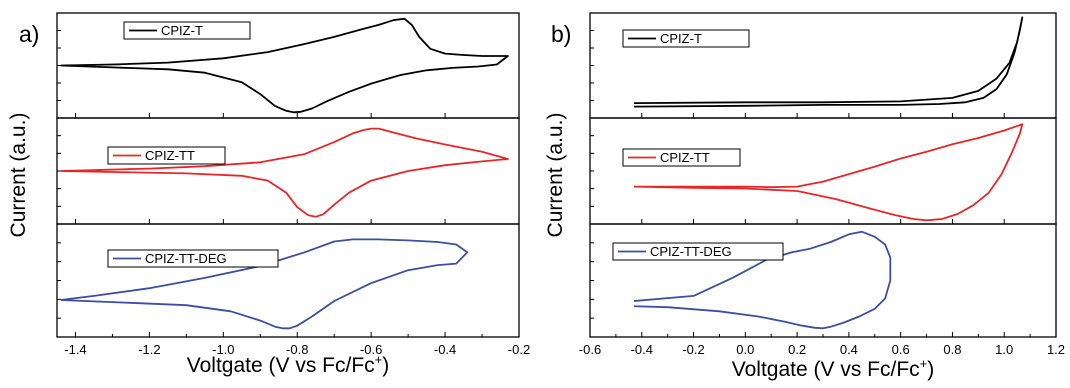 Image resolution: width=1070 pixels, height=388 pixels. What do you see at coordinates (901, 349) in the screenshot?
I see `x-tick-label: 0.6` at bounding box center [901, 349].